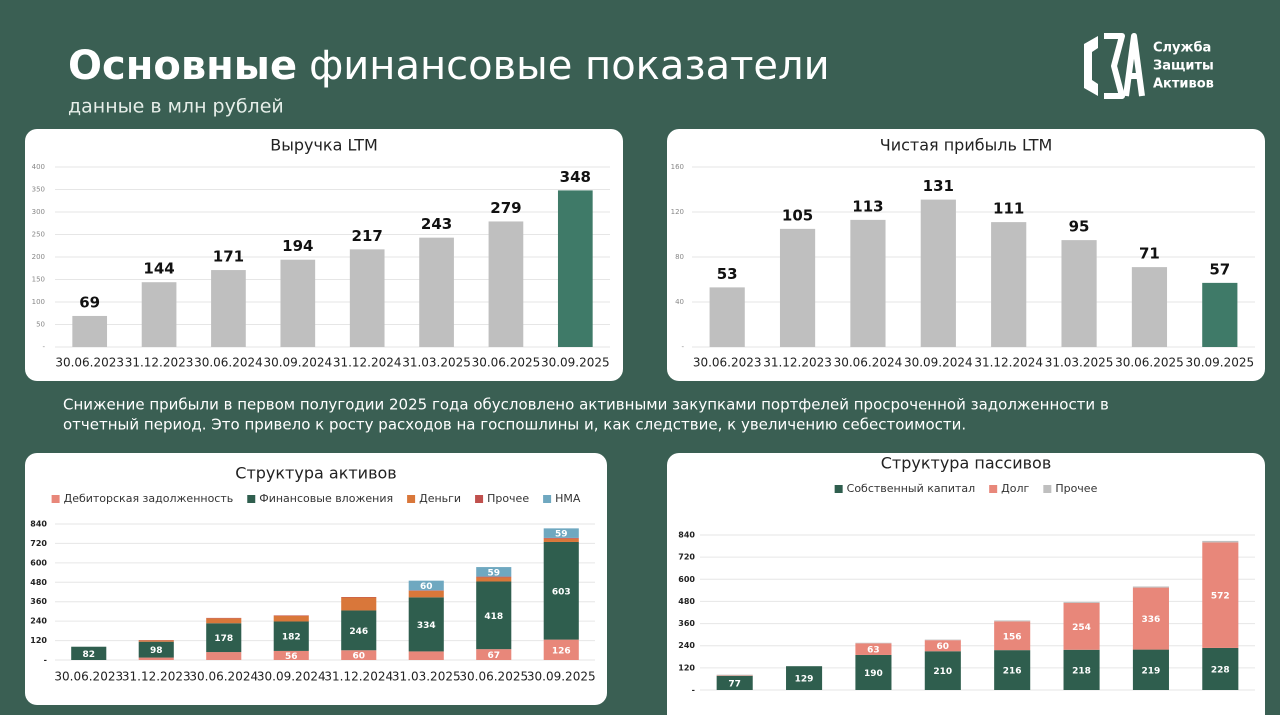 The width and height of the screenshot is (1280, 715). Describe the element at coordinates (38, 543) in the screenshot. I see `y-tick-label: 720` at that location.